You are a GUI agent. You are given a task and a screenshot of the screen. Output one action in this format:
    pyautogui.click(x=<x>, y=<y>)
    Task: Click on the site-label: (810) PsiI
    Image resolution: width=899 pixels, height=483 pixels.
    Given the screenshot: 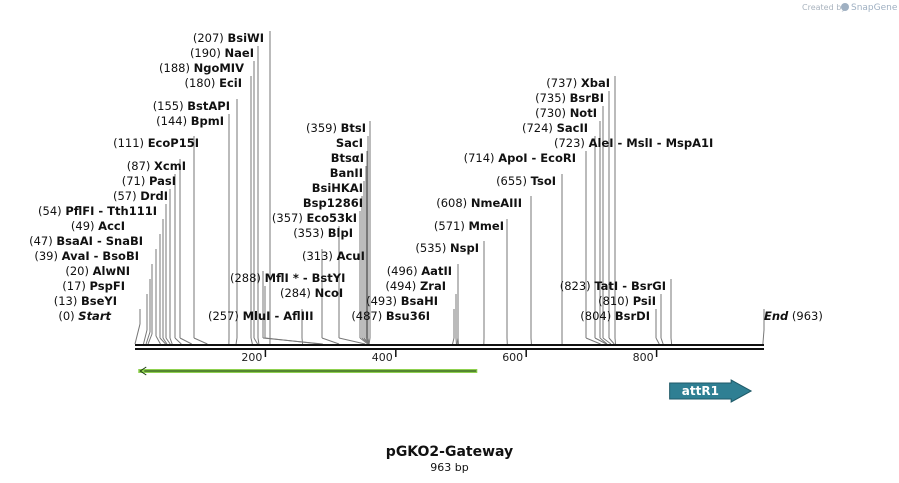 What is the action you would take?
    pyautogui.click(x=627, y=301)
    